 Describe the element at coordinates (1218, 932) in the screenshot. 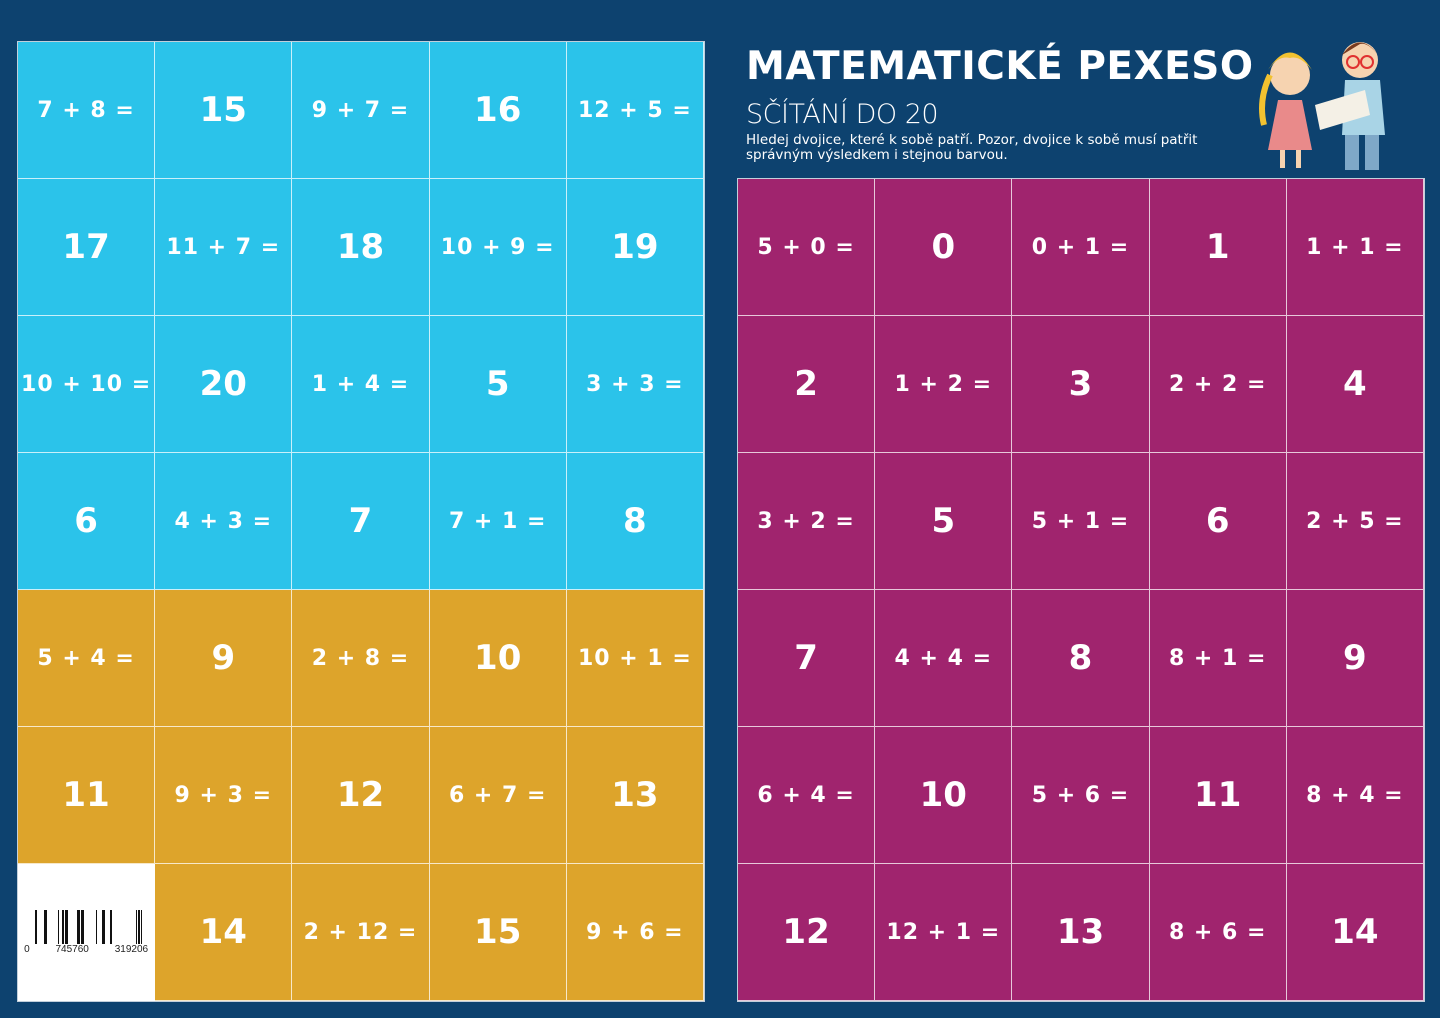

I see `card-equation: 8 + 6 =` at that location.